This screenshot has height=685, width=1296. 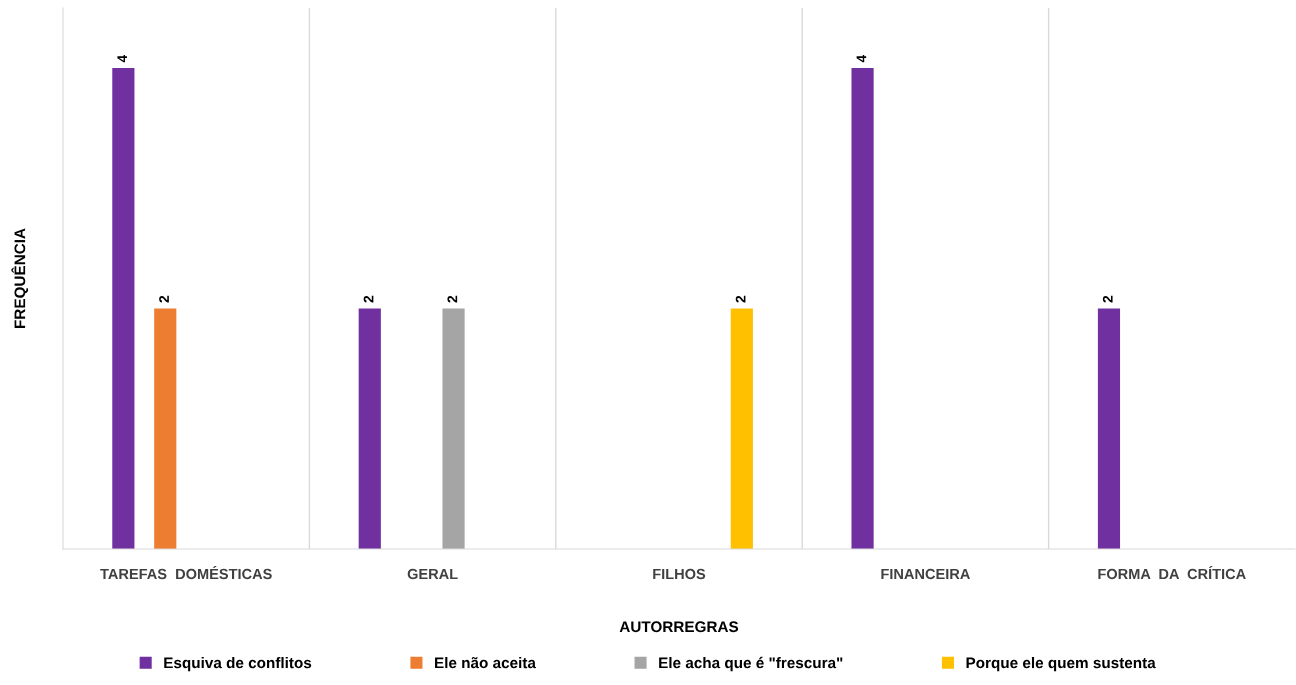 I want to click on legend-label: Ele não aceita, so click(x=486, y=663).